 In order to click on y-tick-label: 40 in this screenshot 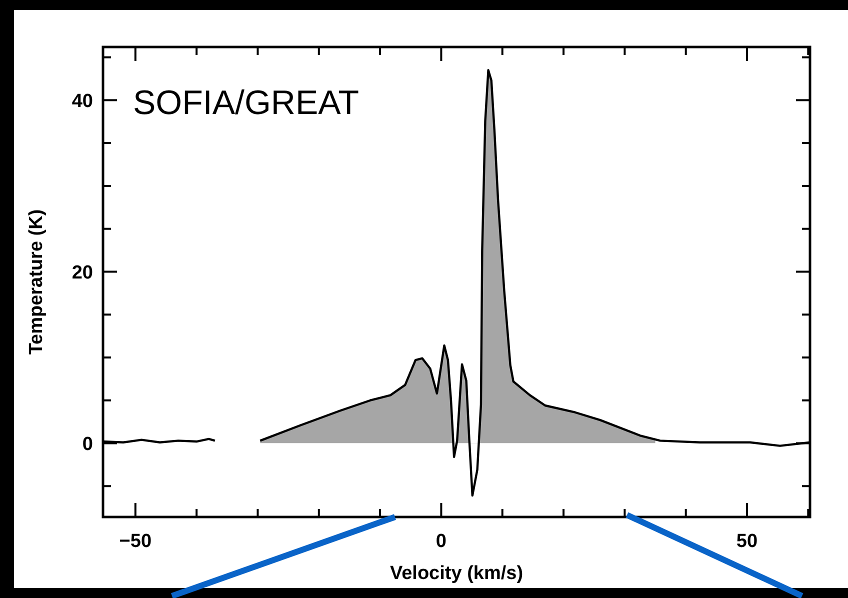, I will do `click(82, 101)`.